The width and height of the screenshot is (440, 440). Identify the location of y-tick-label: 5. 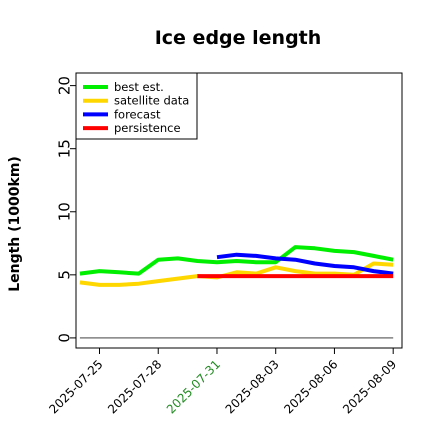
(64, 275).